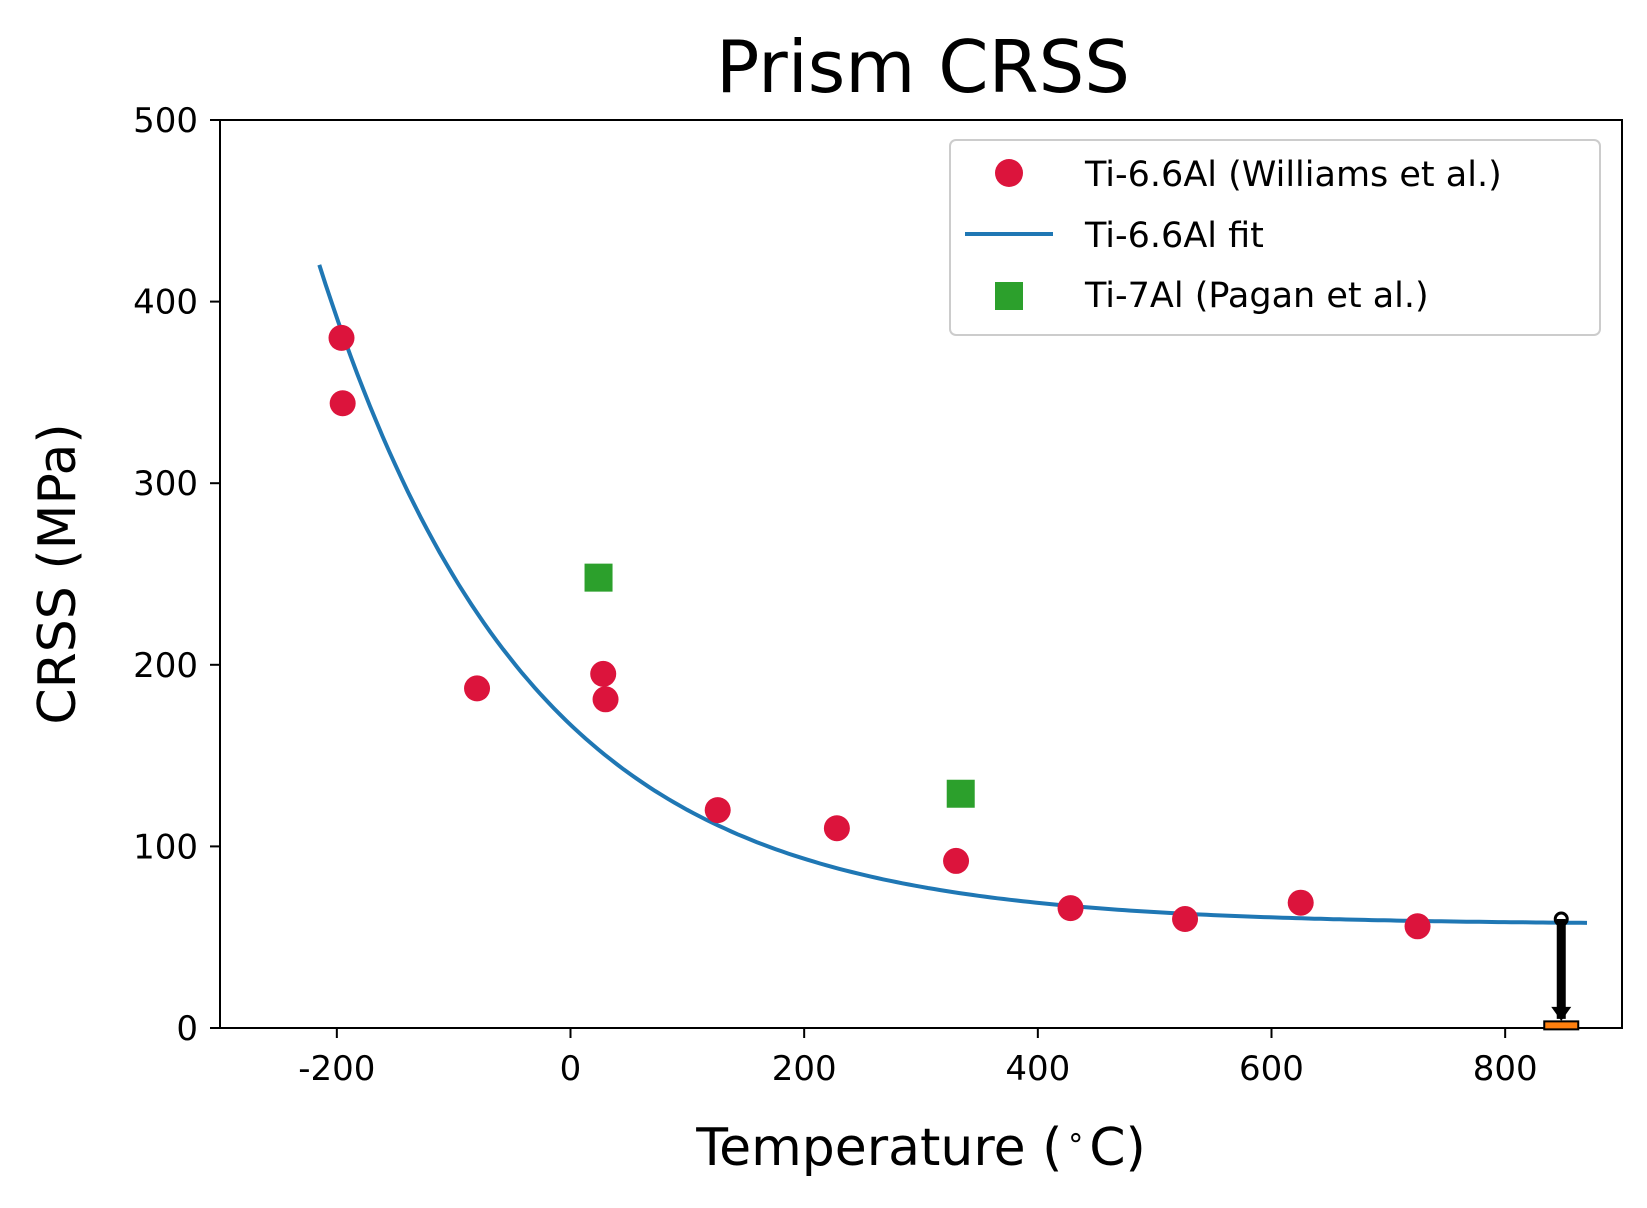 The width and height of the screenshot is (1647, 1208). I want to click on y-tick-label: 200, so click(165, 666).